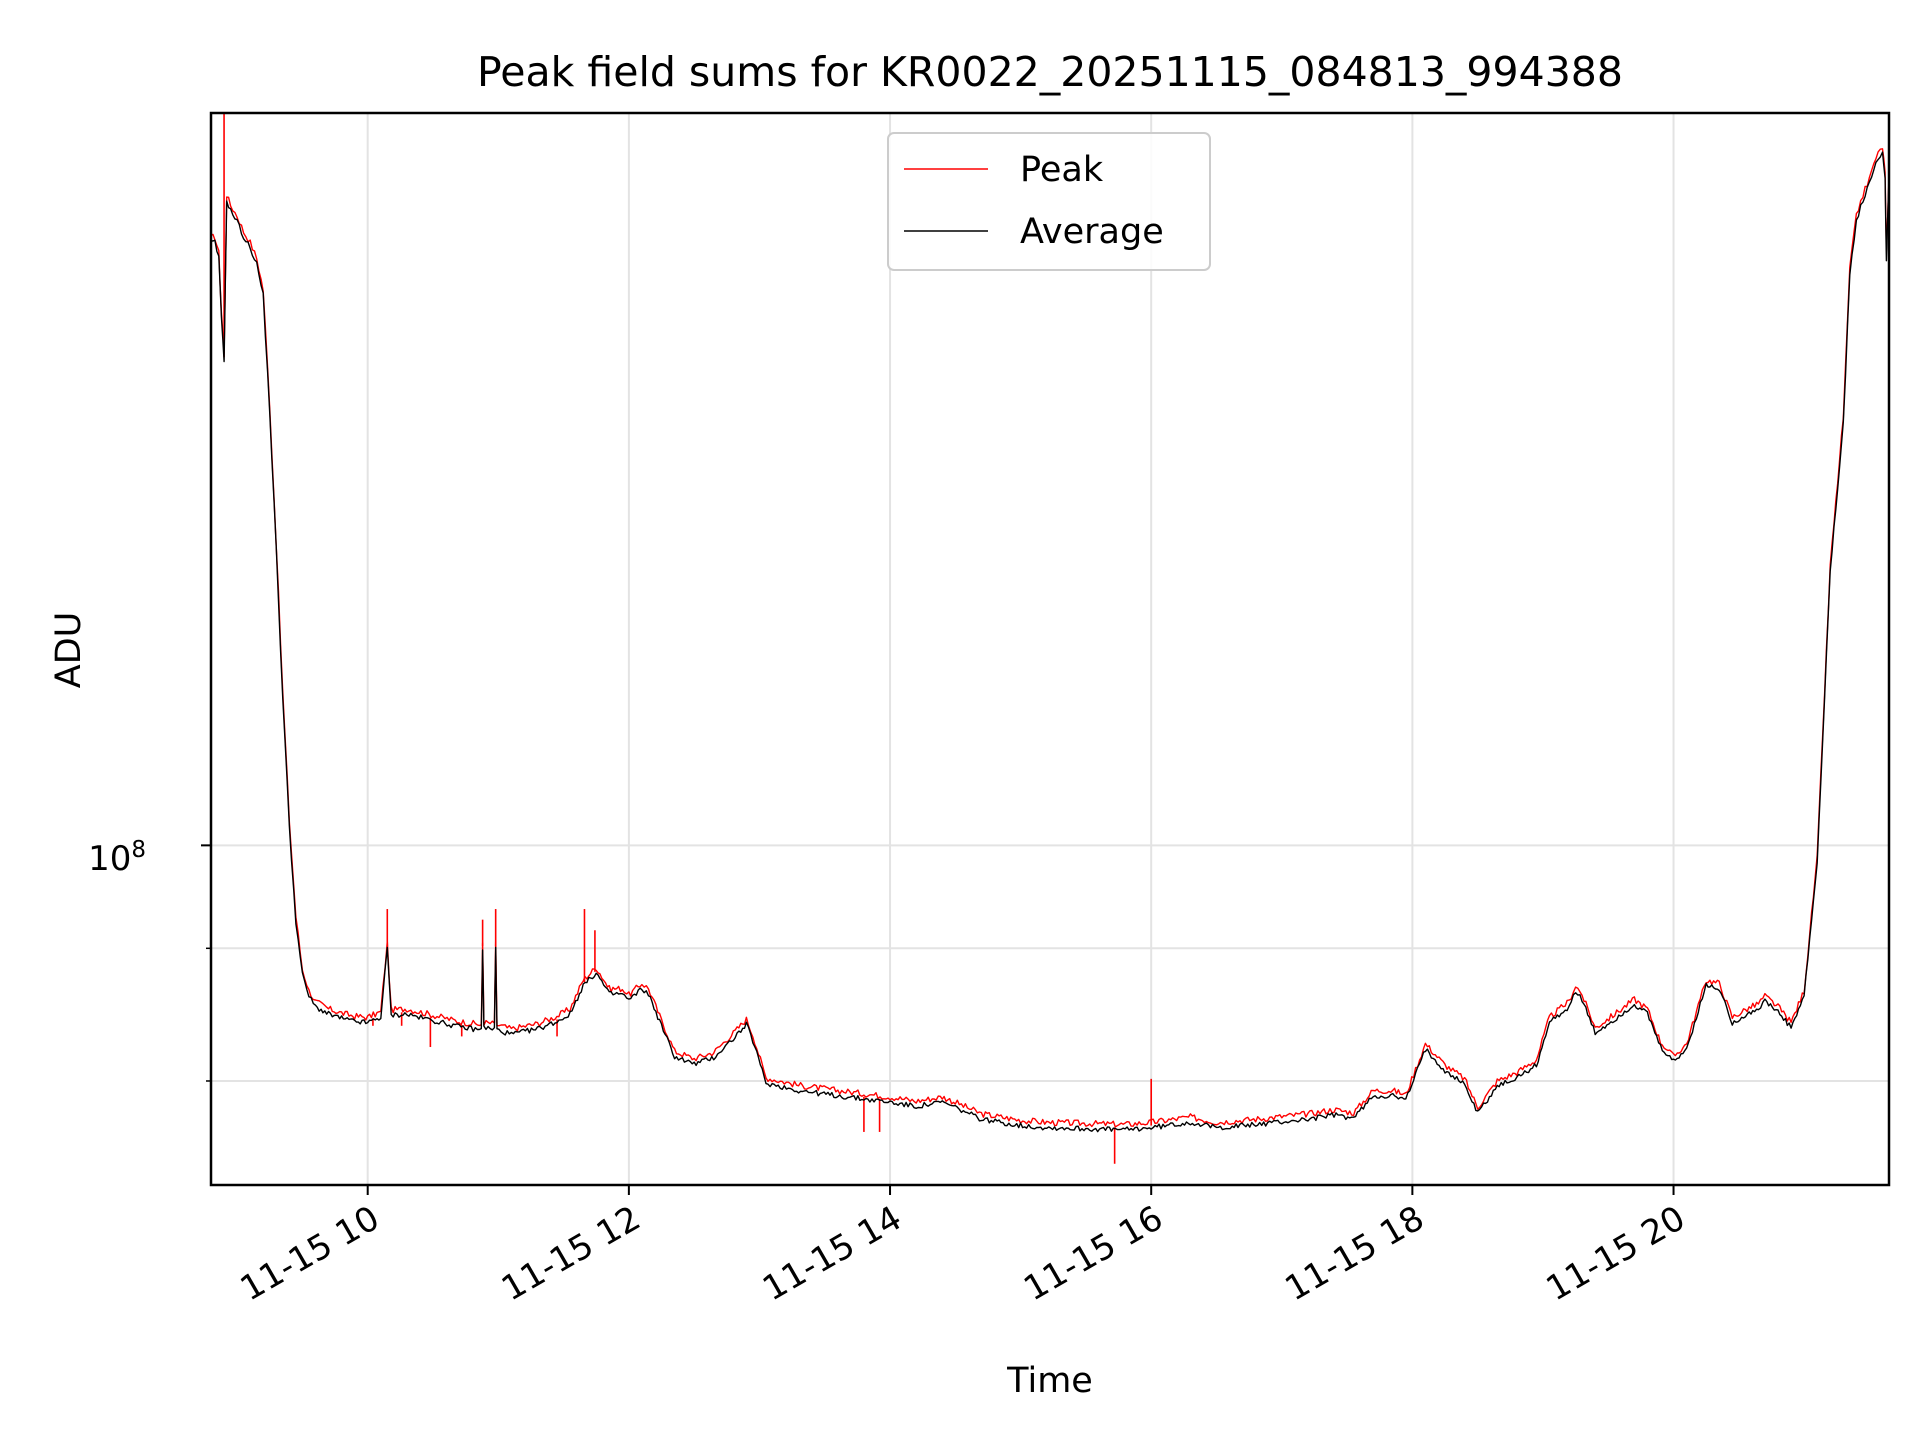 This screenshot has width=1920, height=1440. I want to click on y-tick-label-major: 108, so click(117, 858).